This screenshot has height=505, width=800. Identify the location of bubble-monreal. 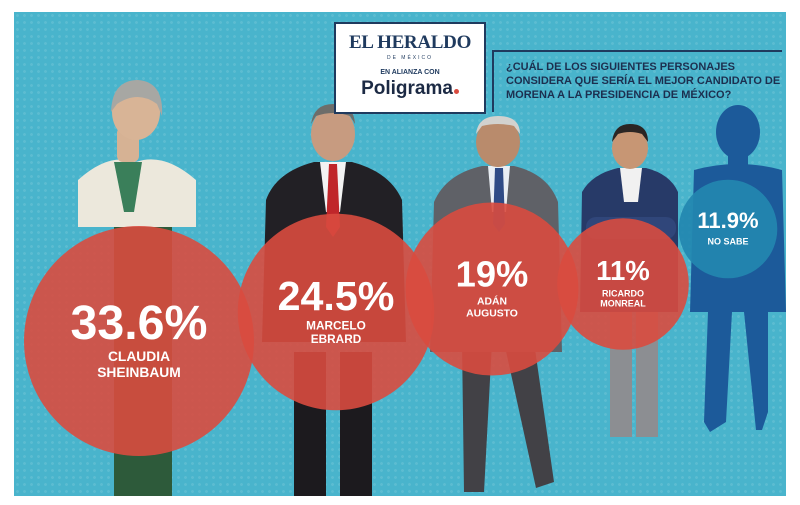
(623, 284).